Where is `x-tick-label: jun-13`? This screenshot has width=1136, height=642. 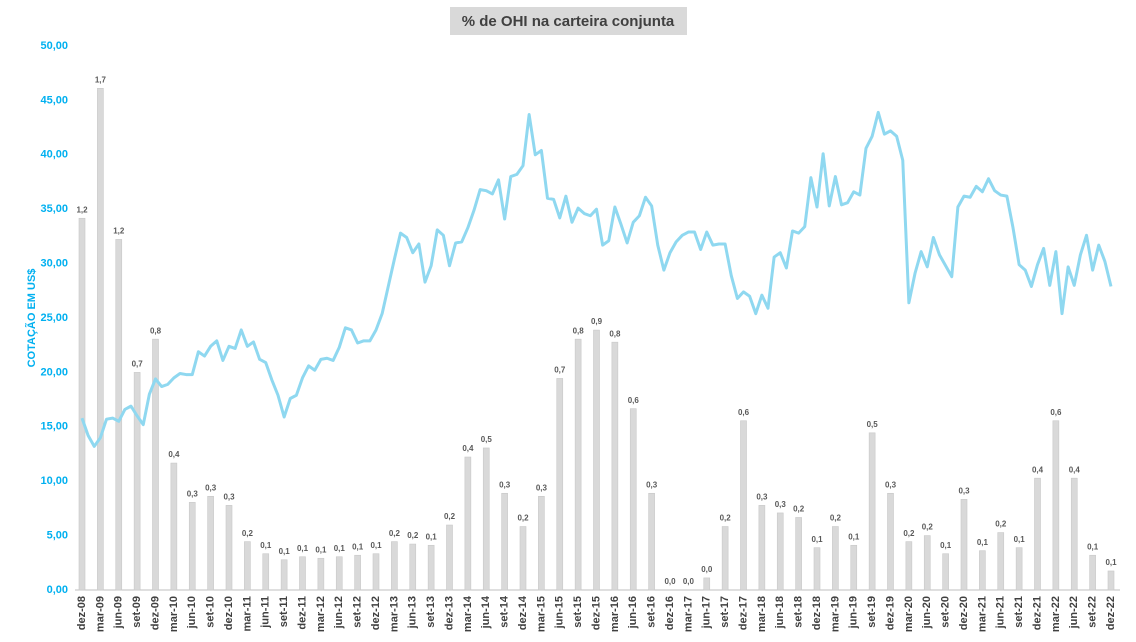
x-tick-label: jun-13 is located at coordinates (413, 612).